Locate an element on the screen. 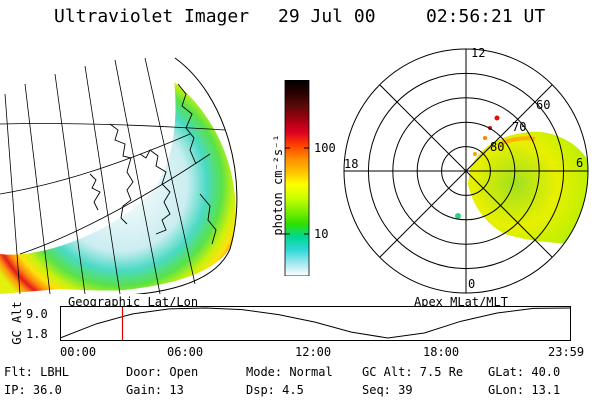 This screenshot has height=400, width=600. altitude-curve is located at coordinates (315, 323).